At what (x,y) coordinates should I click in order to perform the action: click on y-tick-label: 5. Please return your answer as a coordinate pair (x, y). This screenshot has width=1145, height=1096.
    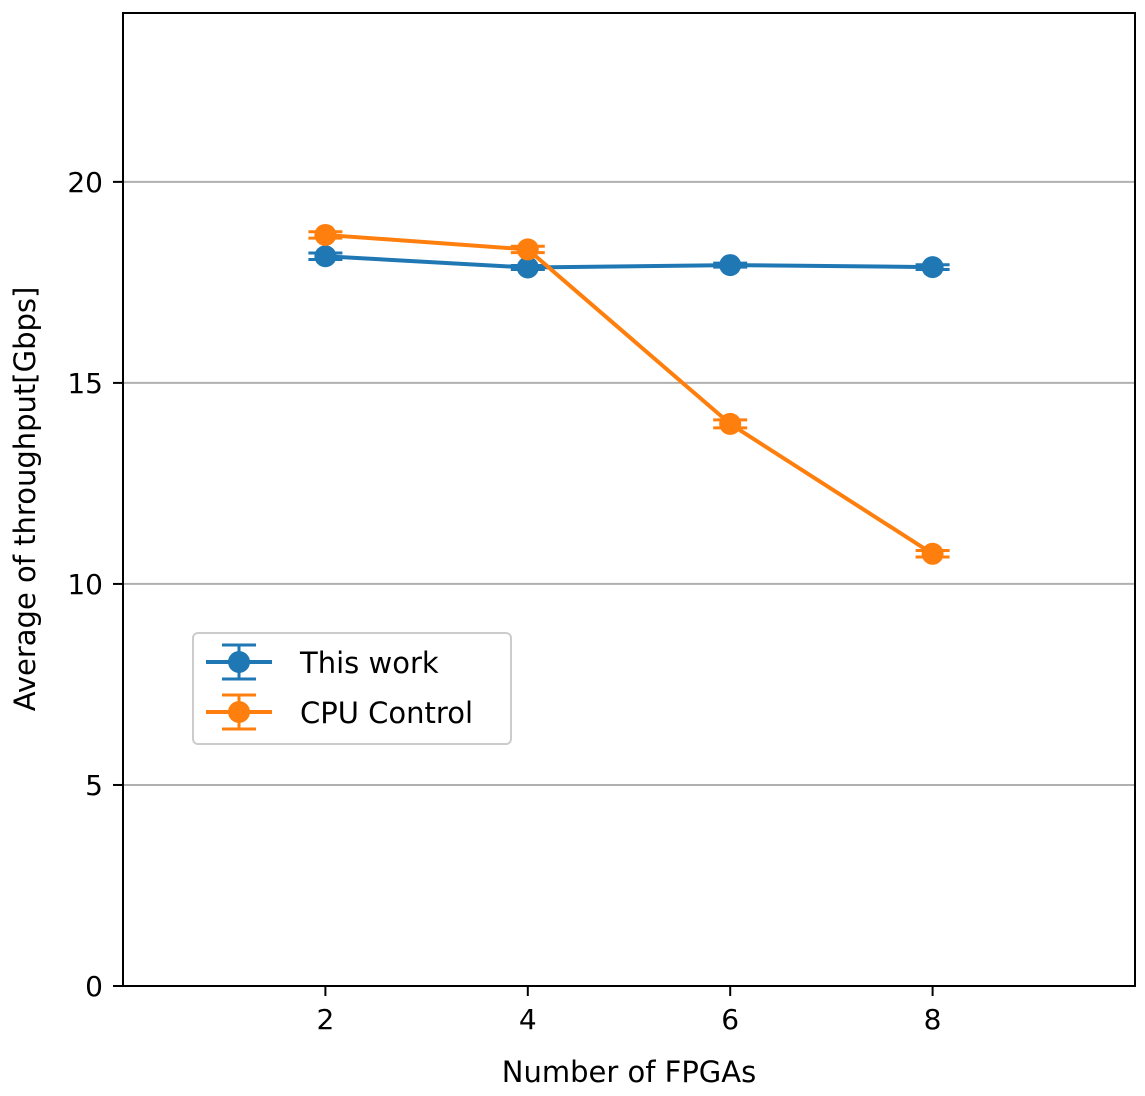
    Looking at the image, I should click on (94, 785).